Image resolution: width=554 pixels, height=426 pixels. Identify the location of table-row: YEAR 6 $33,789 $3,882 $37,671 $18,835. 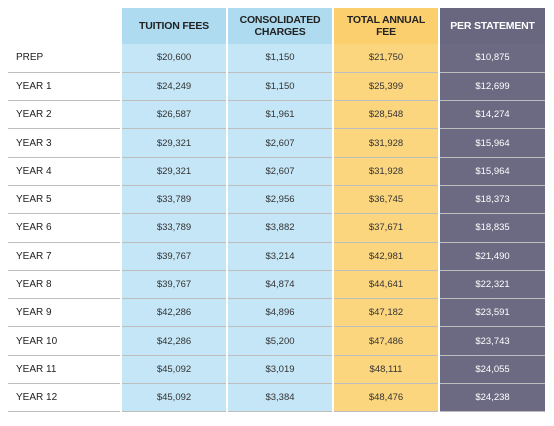
(276, 228).